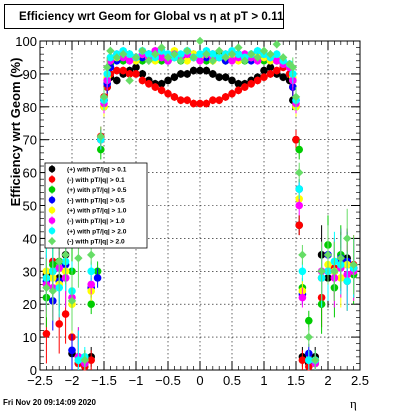 Image resolution: width=400 pixels, height=412 pixels. What do you see at coordinates (33, 370) in the screenshot?
I see `y-tick-label: 0` at bounding box center [33, 370].